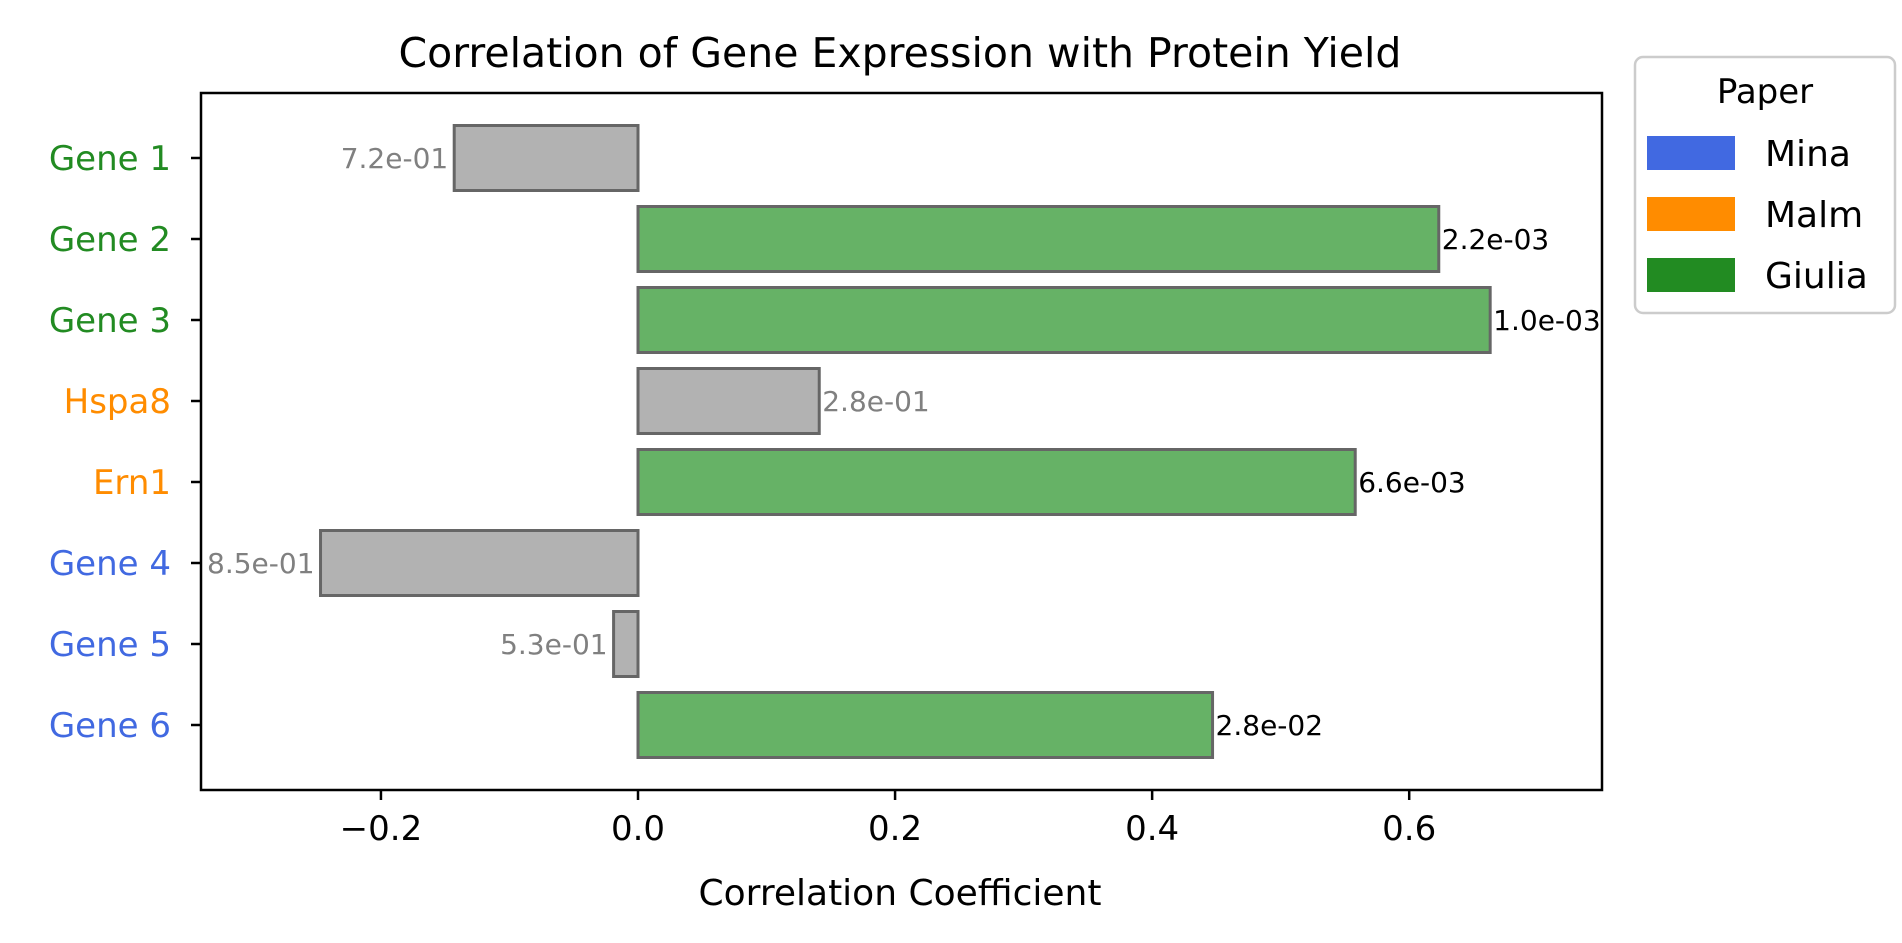 The width and height of the screenshot is (1902, 943). What do you see at coordinates (1270, 725) in the screenshot?
I see `bar-value-label: 2.8e-02` at bounding box center [1270, 725].